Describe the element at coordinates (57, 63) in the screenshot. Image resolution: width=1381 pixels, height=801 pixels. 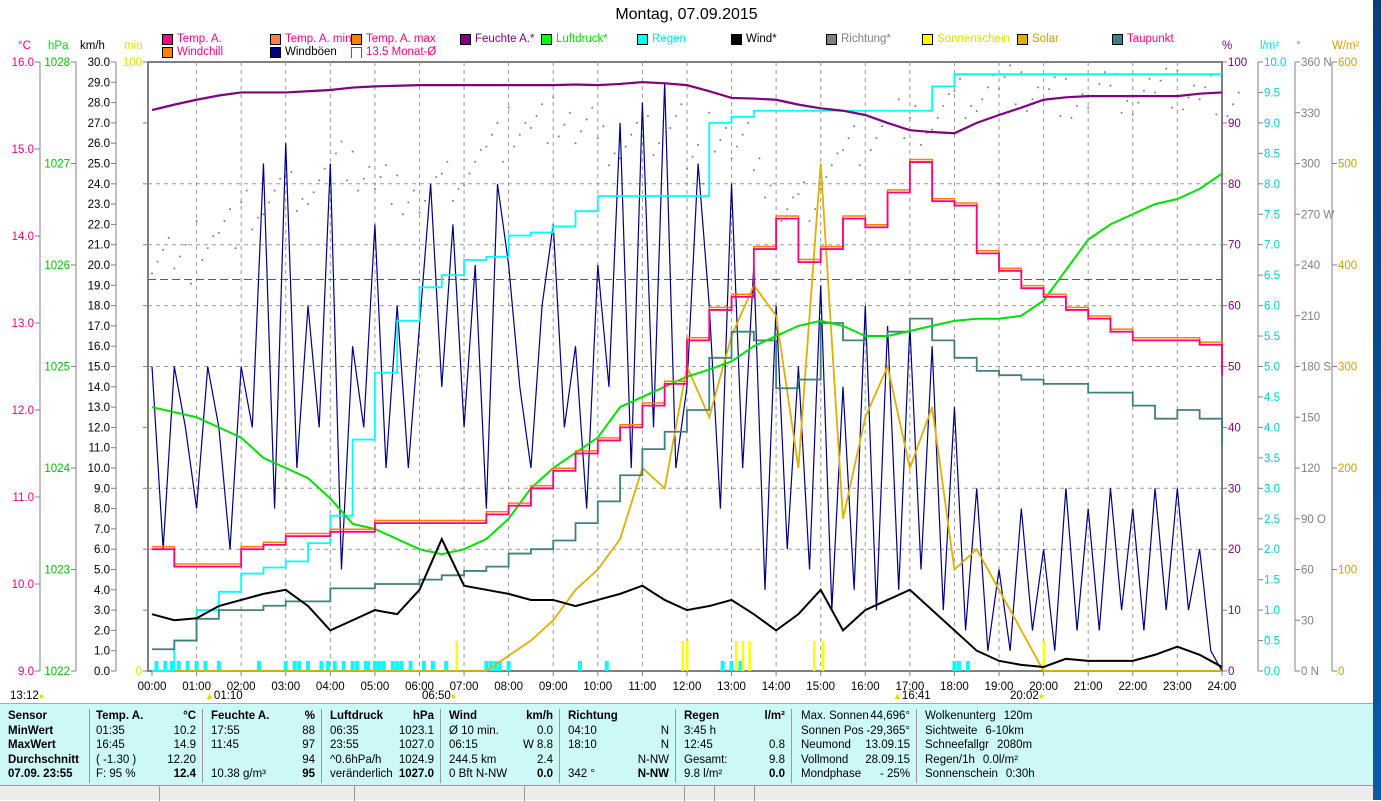
I see `pressure-tick-label: 1028` at that location.